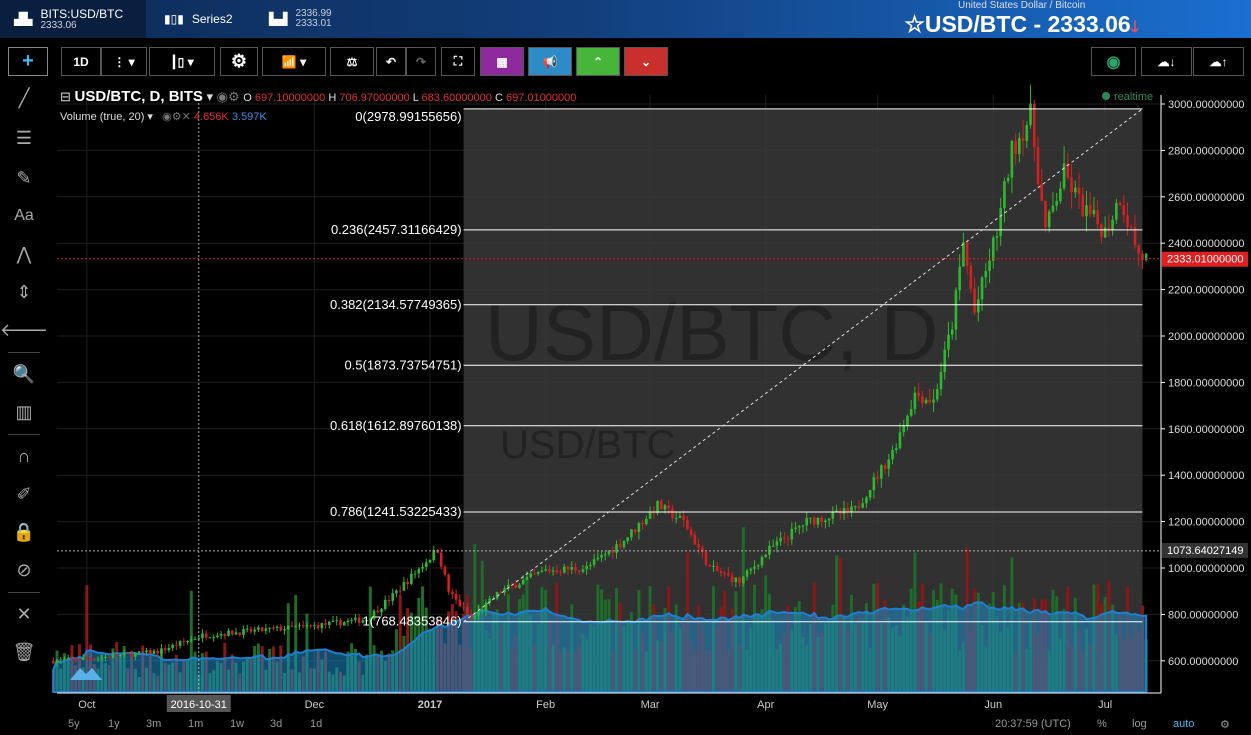 This screenshot has width=1251, height=735. Describe the element at coordinates (24, 493) in the screenshot. I see `pencil-lock-icon: ✐` at that location.